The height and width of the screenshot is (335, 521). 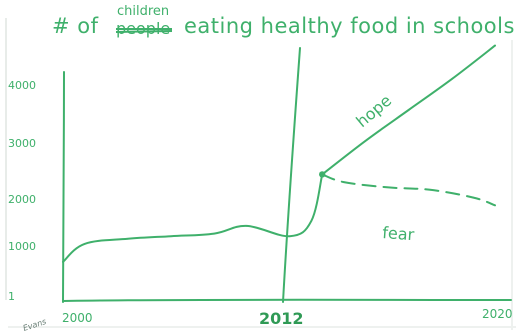 What do you see at coordinates (322, 174) in the screenshot?
I see `junction-dot` at bounding box center [322, 174].